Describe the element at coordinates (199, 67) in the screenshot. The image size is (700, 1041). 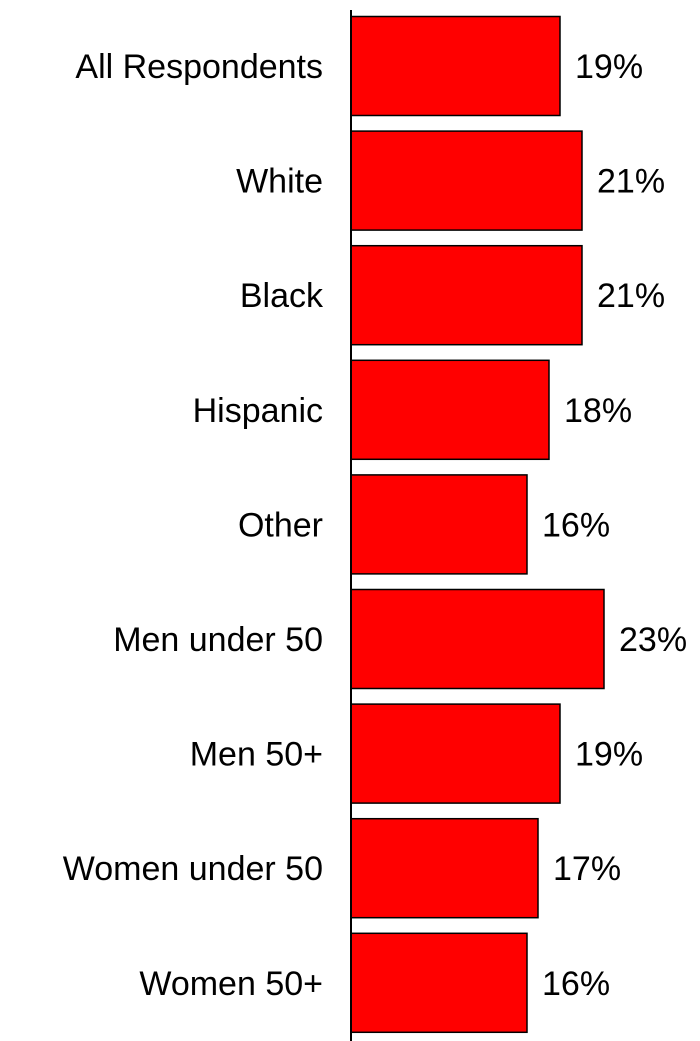
I see `category-label: All Respondents` at that location.